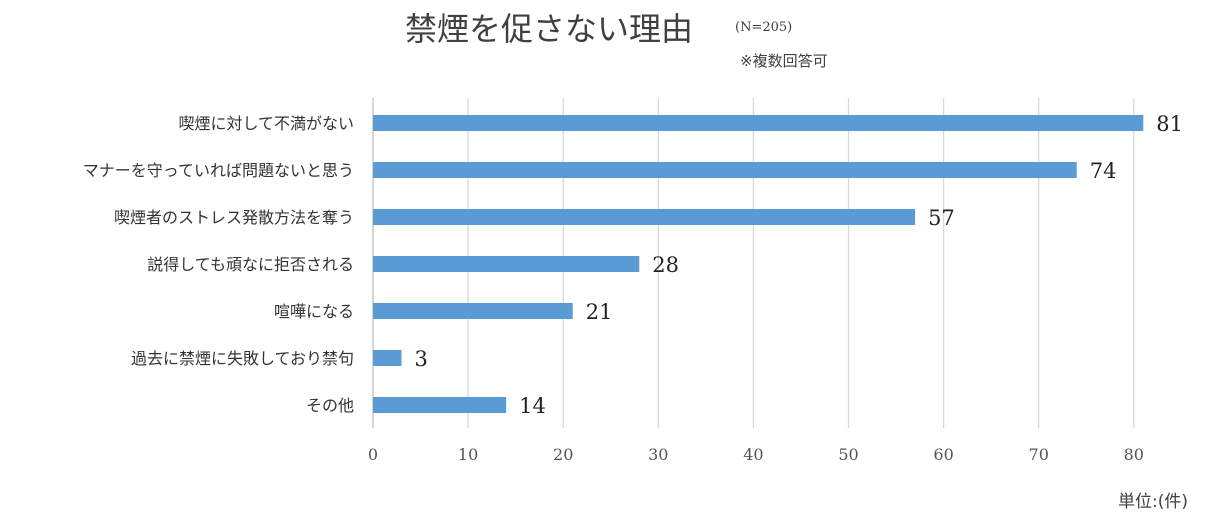 The height and width of the screenshot is (521, 1211). I want to click on chart-title-text: 禁煙を促さない理由, so click(549, 29).